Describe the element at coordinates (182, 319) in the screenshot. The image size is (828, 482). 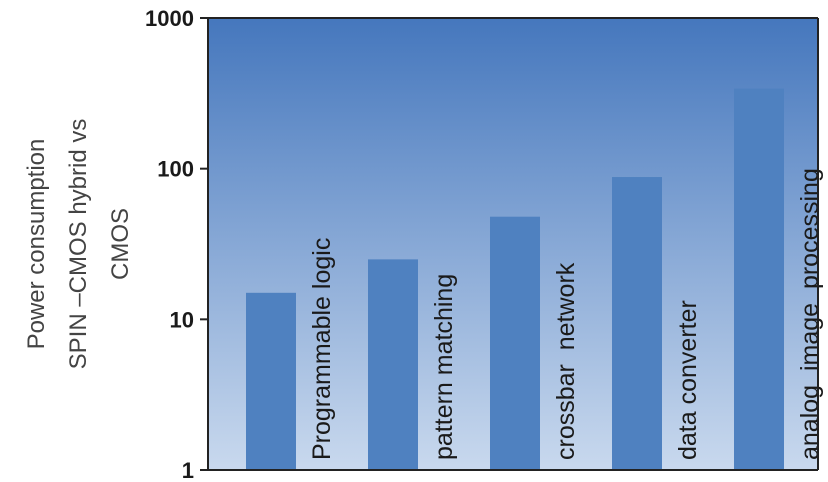
I see `y-tick-label: 10` at that location.